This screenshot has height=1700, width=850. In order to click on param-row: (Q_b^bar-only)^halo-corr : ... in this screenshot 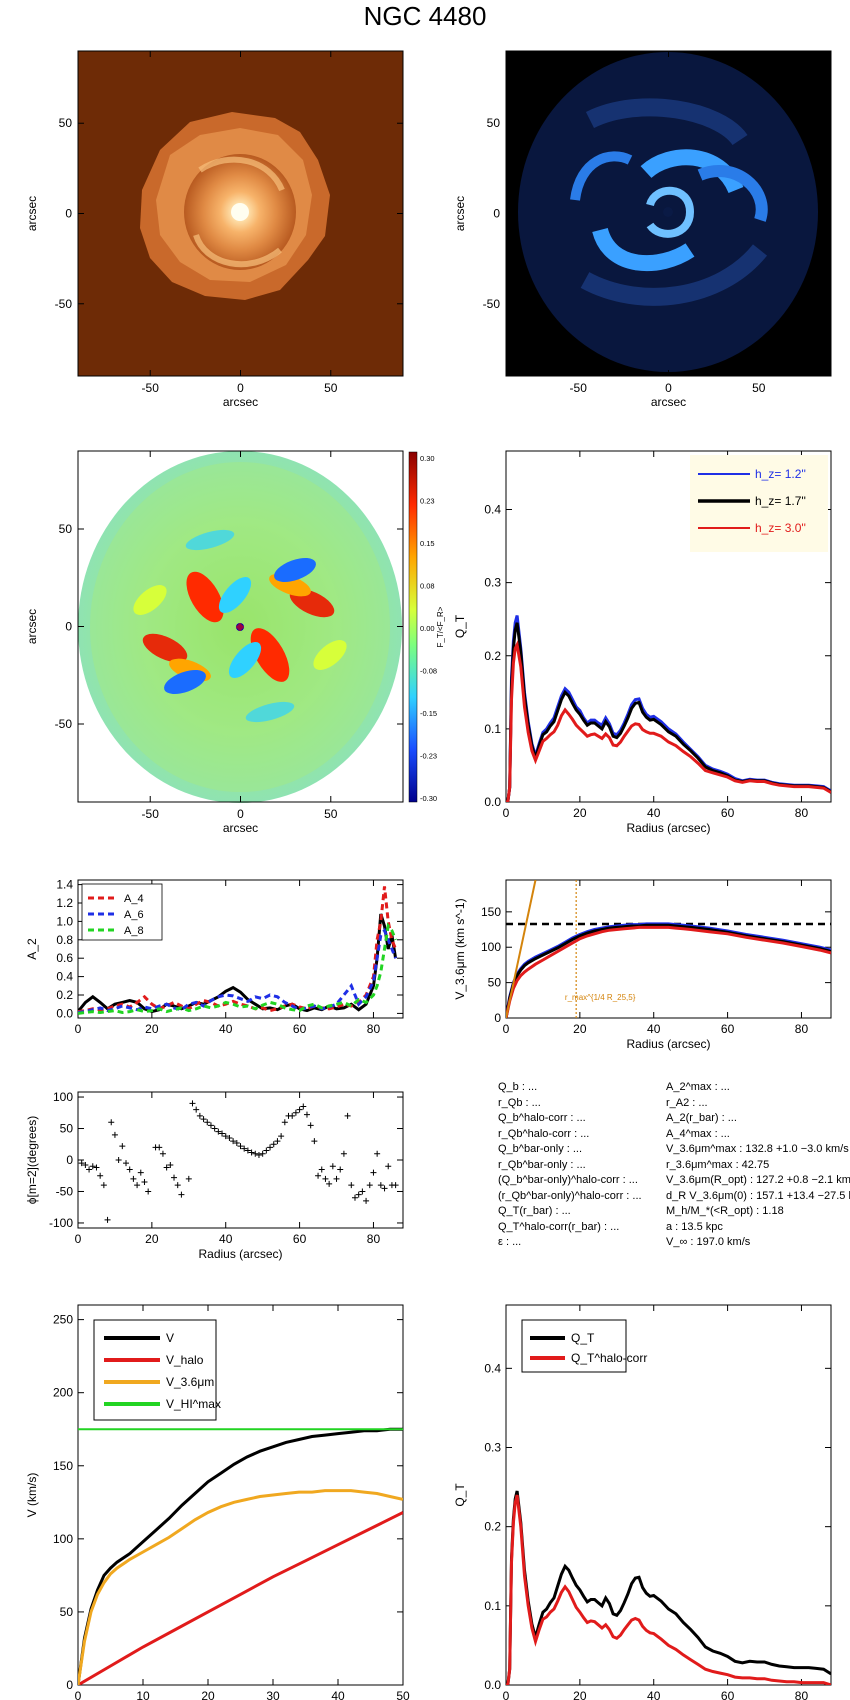, I will do `click(568, 1180)`.